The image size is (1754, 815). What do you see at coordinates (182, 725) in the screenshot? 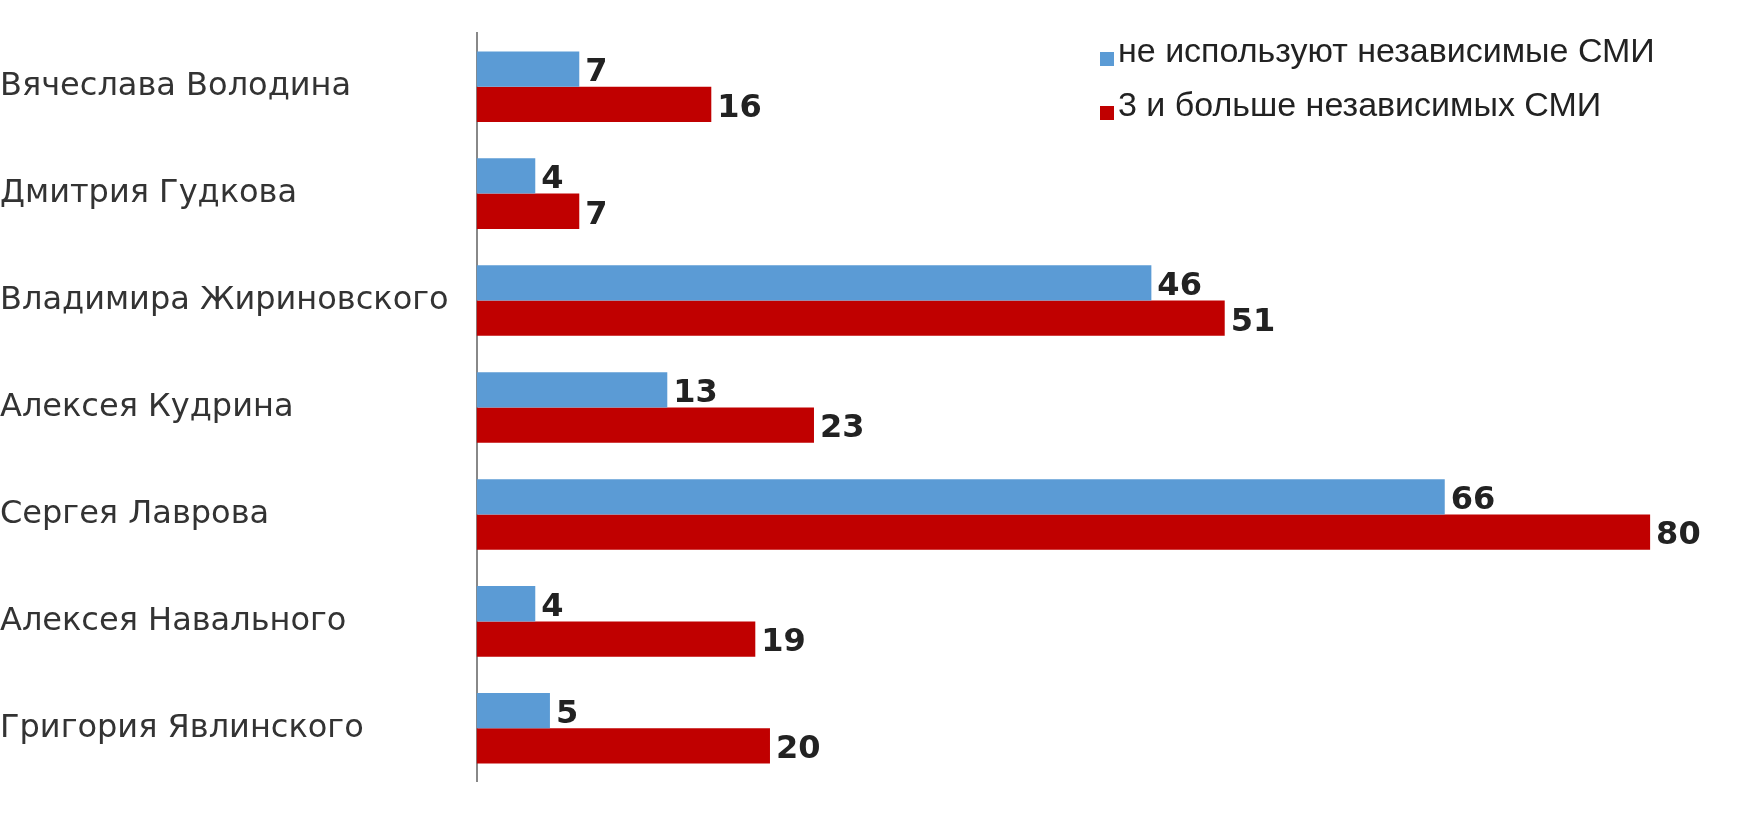
I see `y-tick-label: Григория Явлинского` at bounding box center [182, 725].